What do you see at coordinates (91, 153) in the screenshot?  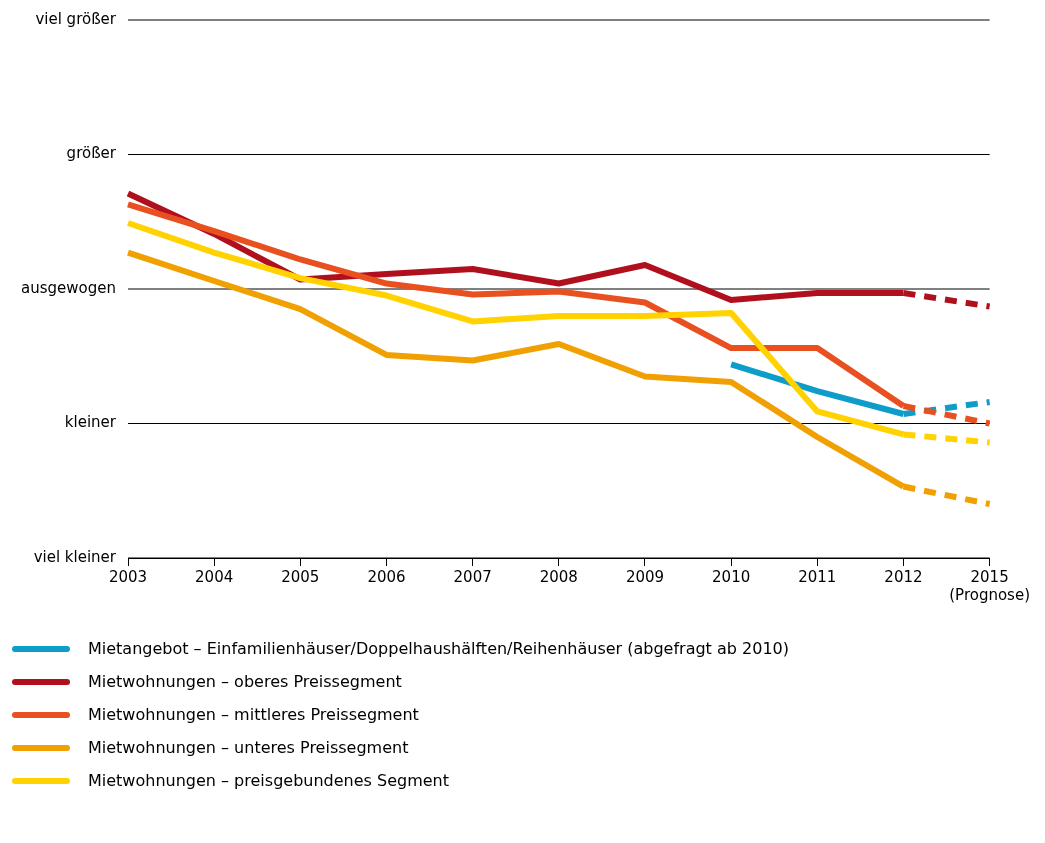 I see `ref-line-label: größer` at bounding box center [91, 153].